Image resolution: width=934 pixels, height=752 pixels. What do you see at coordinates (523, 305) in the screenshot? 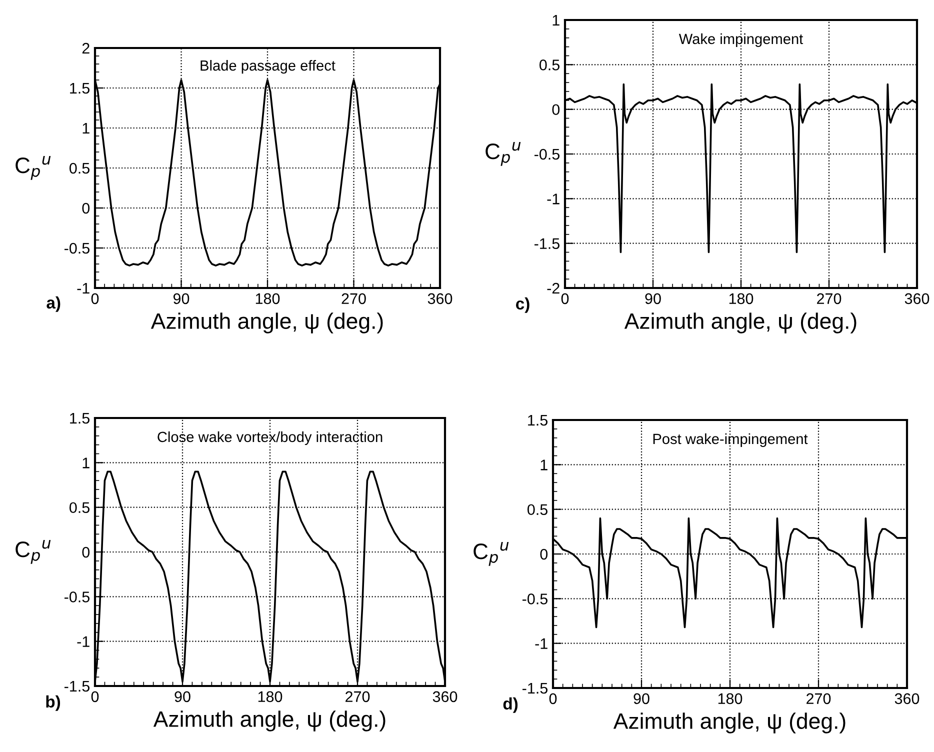
I see `text: c)` at bounding box center [523, 305].